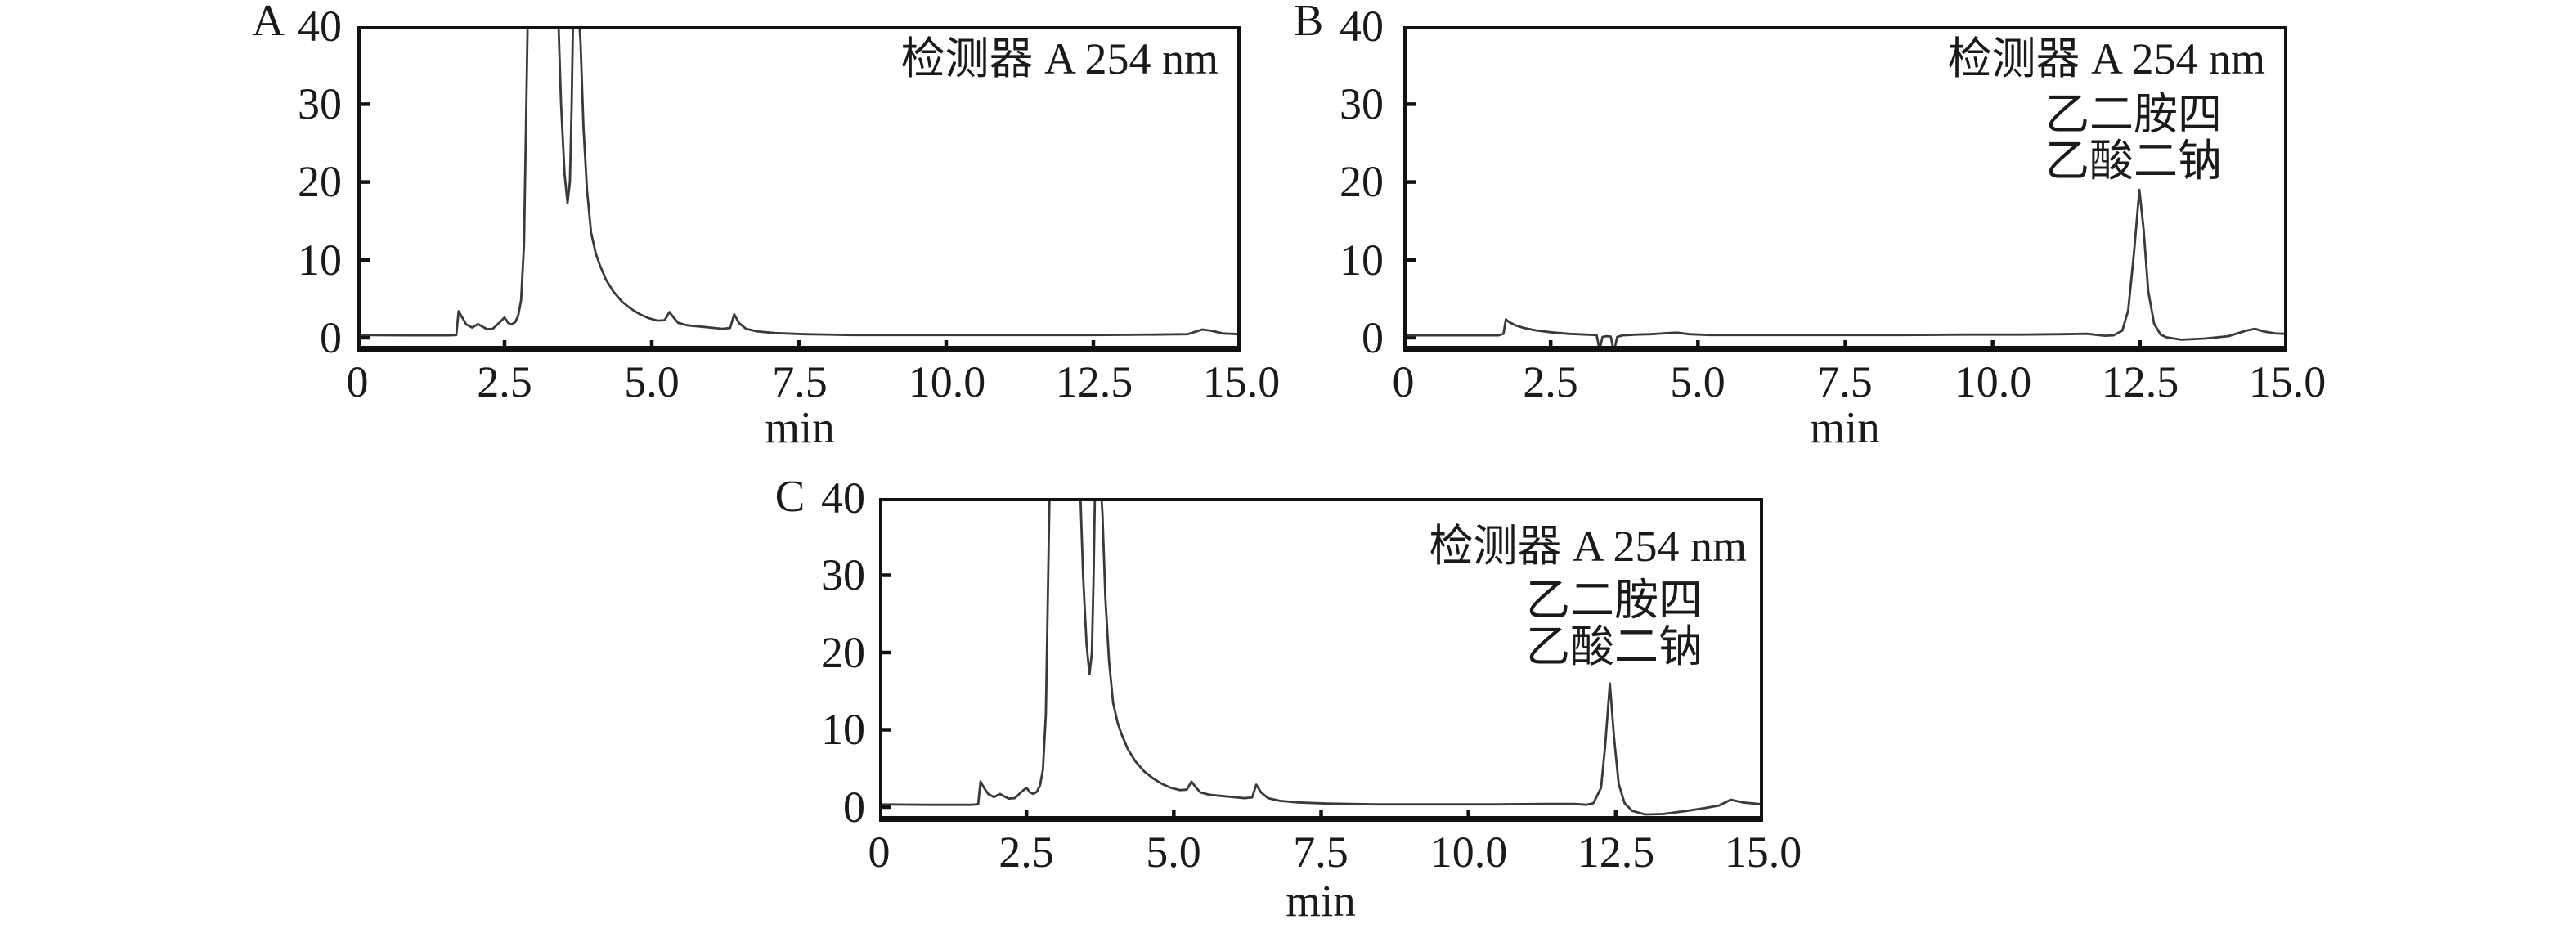 The height and width of the screenshot is (933, 2576). Describe the element at coordinates (799, 189) in the screenshot. I see `chromatogram-plot-a` at that location.